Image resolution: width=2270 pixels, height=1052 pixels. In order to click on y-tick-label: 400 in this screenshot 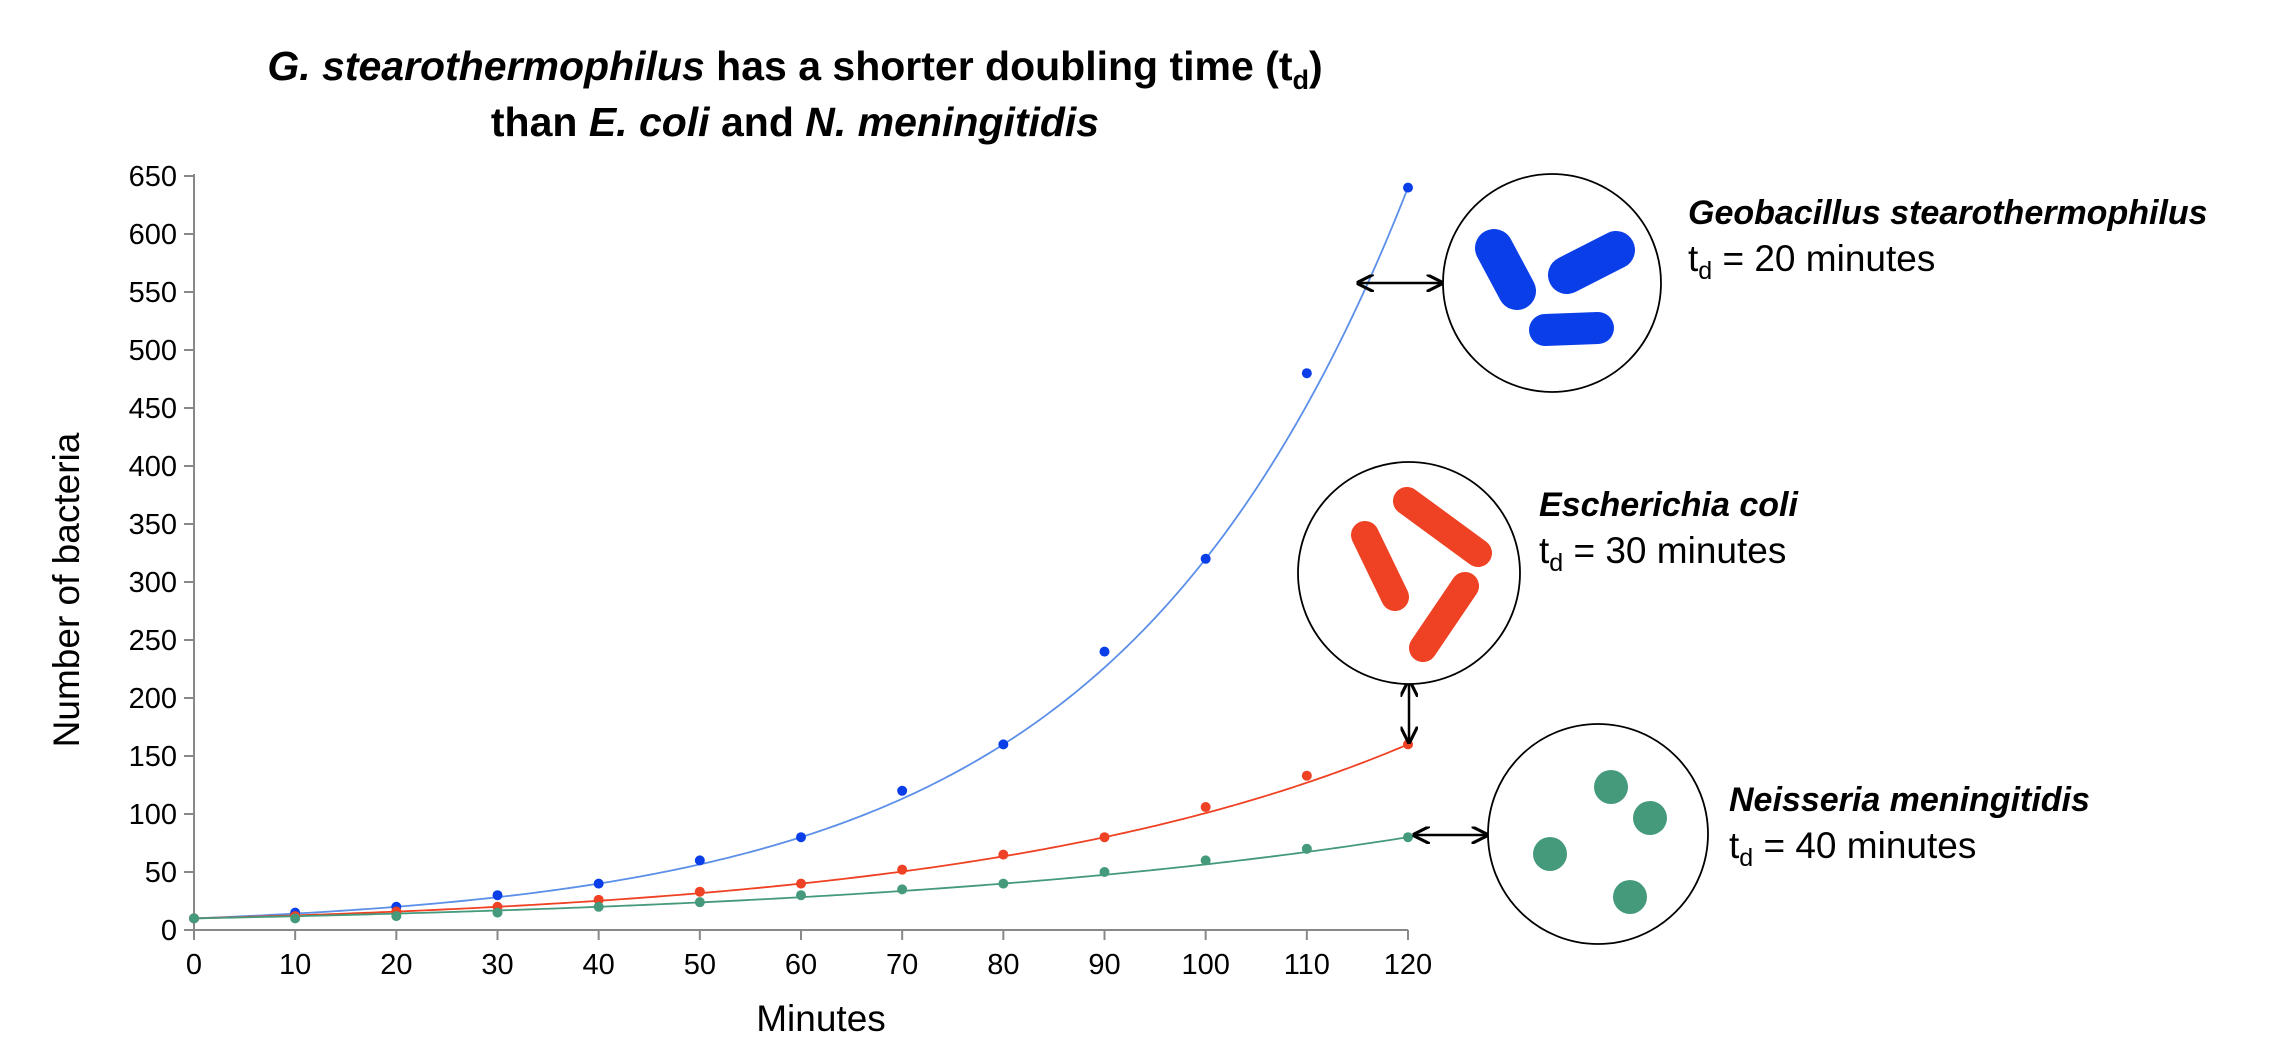, I will do `click(153, 467)`.